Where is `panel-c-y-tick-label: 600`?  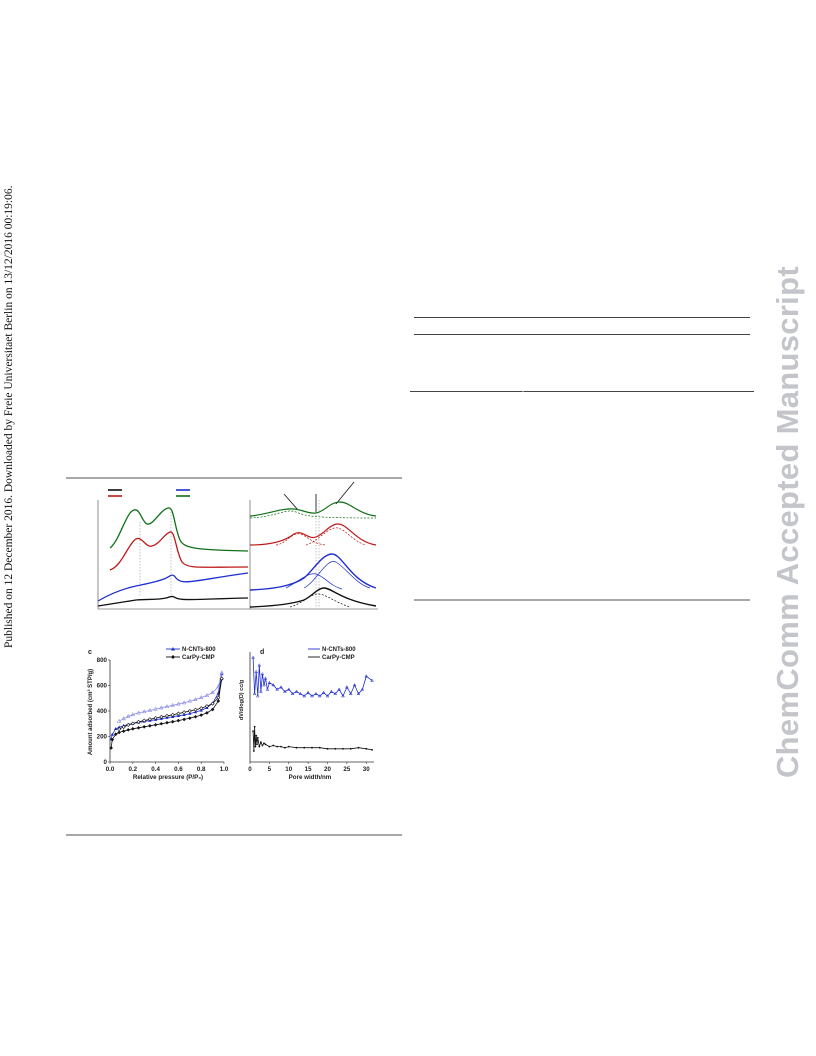
panel-c-y-tick-label: 600 is located at coordinates (102, 686).